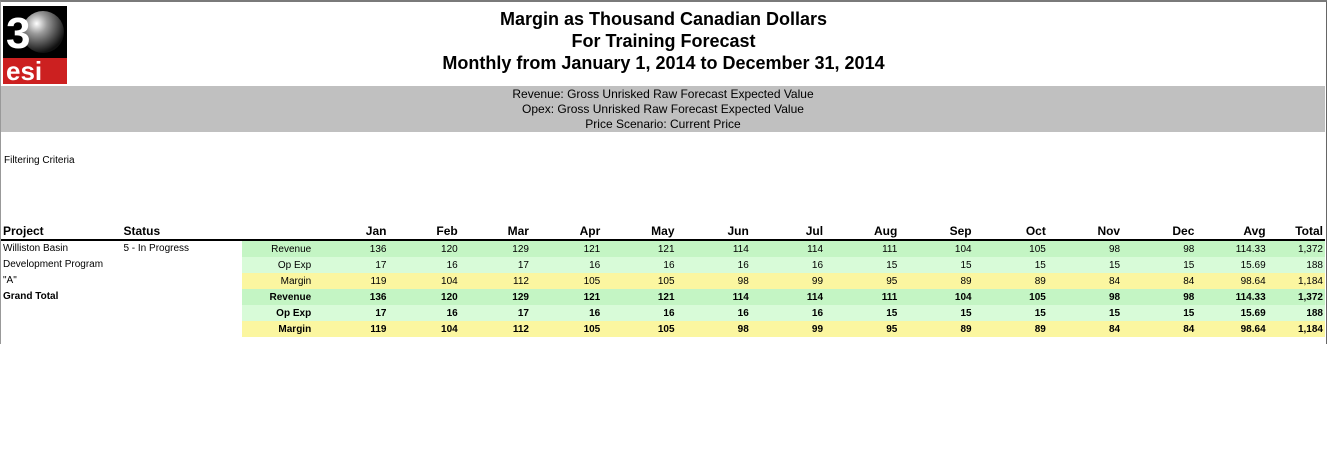  Describe the element at coordinates (353, 248) in the screenshot. I see `value-cell: 136` at that location.